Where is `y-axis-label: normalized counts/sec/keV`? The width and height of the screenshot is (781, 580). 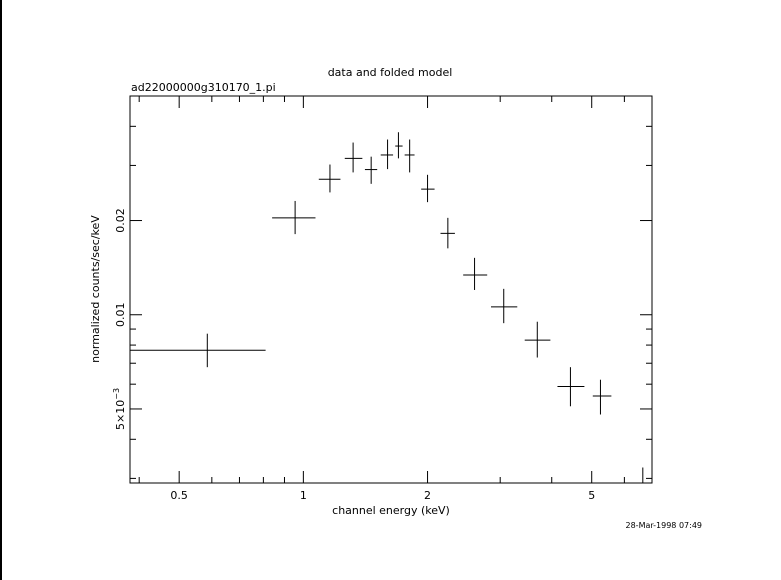
y-axis-label: normalized counts/sec/keV is located at coordinates (95, 289).